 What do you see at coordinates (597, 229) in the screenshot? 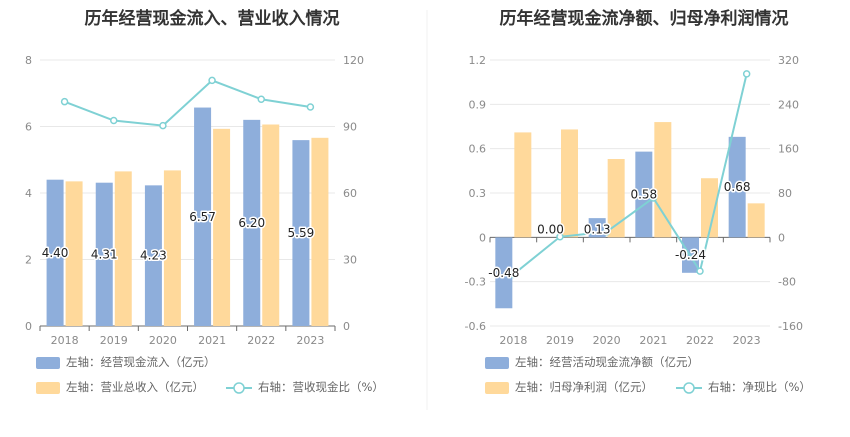
I see `data-label: 0.13` at bounding box center [597, 229].